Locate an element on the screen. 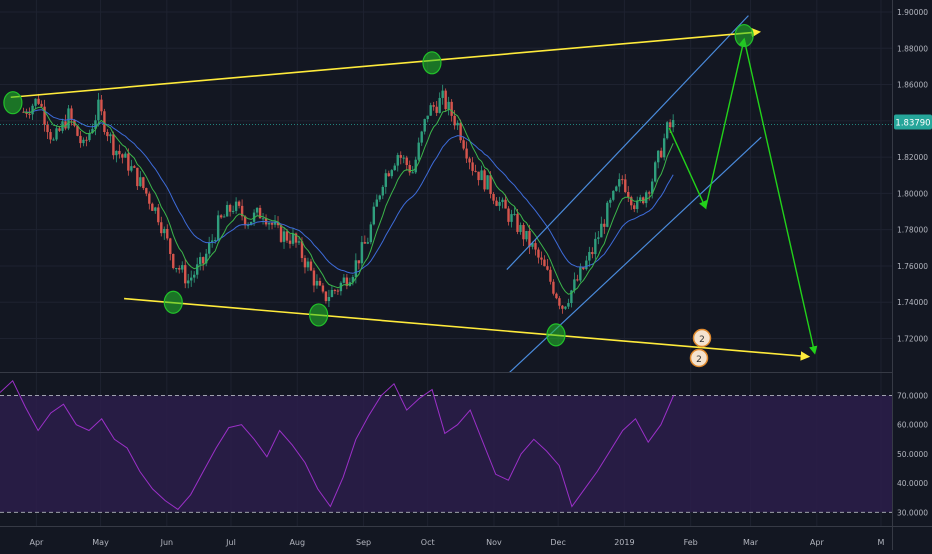 This screenshot has width=932, height=554. upper-trend-line is located at coordinates (386, 63).